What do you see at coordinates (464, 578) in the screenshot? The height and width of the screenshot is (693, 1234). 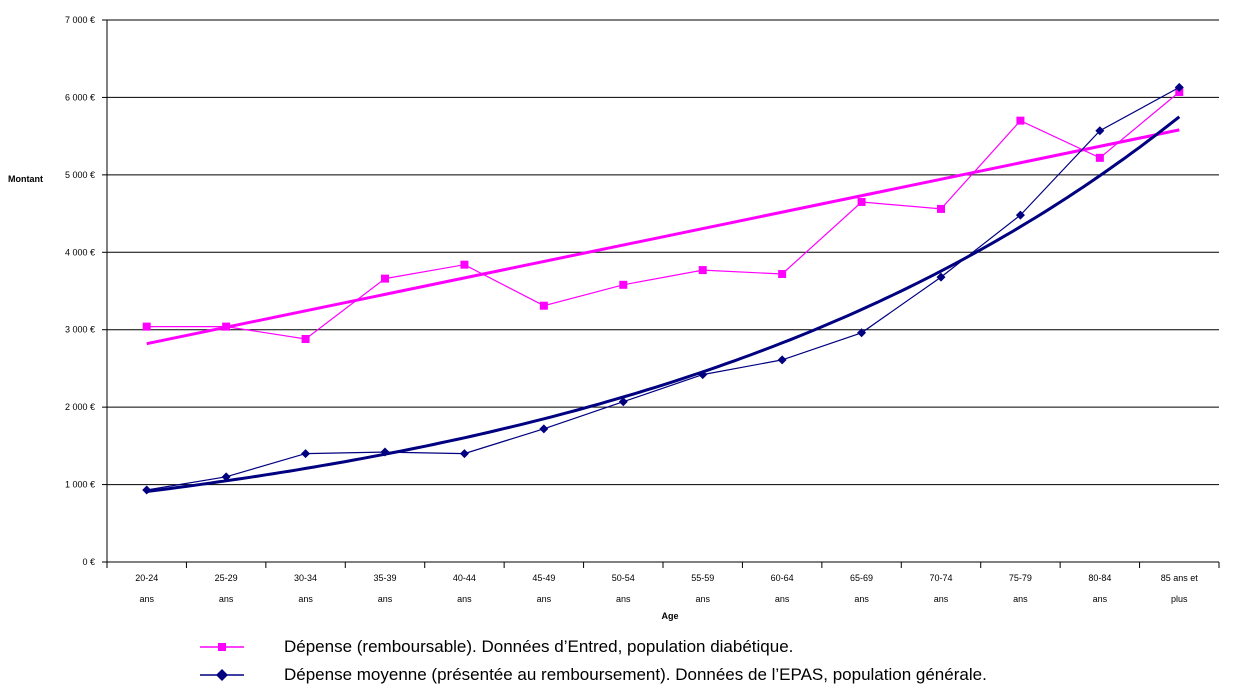 I see `x-tick-label: 40-44` at bounding box center [464, 578].